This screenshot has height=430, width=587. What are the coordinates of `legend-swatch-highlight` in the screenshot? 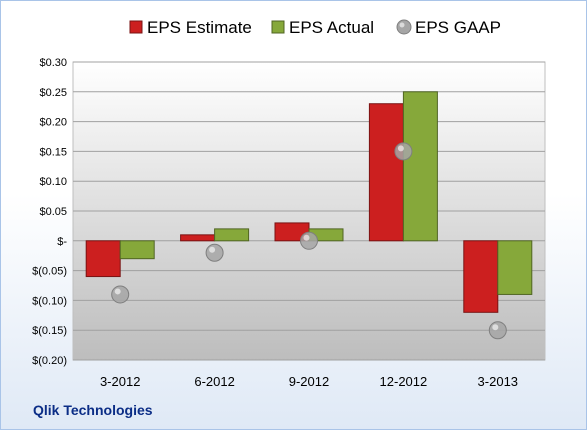 It's located at (402, 25).